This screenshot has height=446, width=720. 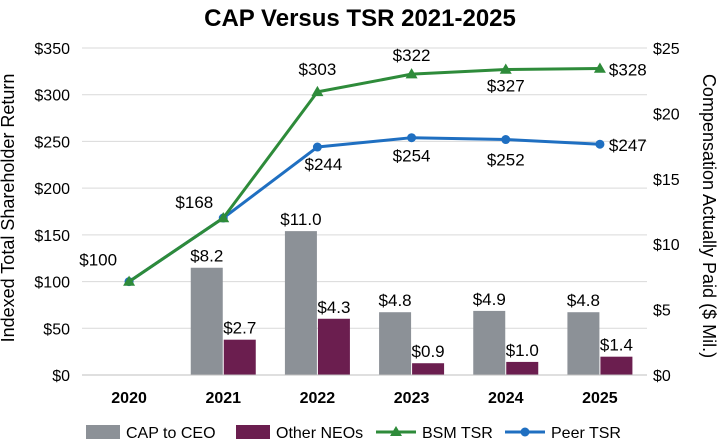 I want to click on bar-data-label: $4.3, so click(x=333, y=307).